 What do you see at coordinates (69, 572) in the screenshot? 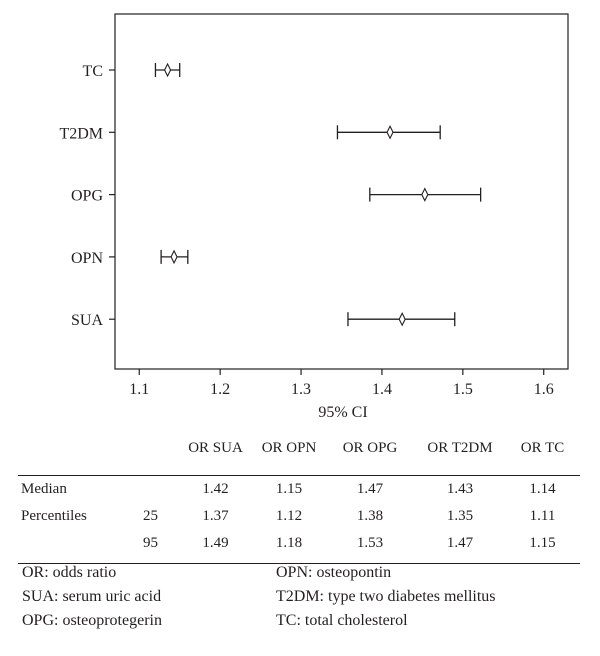
I see `note-text: OR: odds ratio` at bounding box center [69, 572].